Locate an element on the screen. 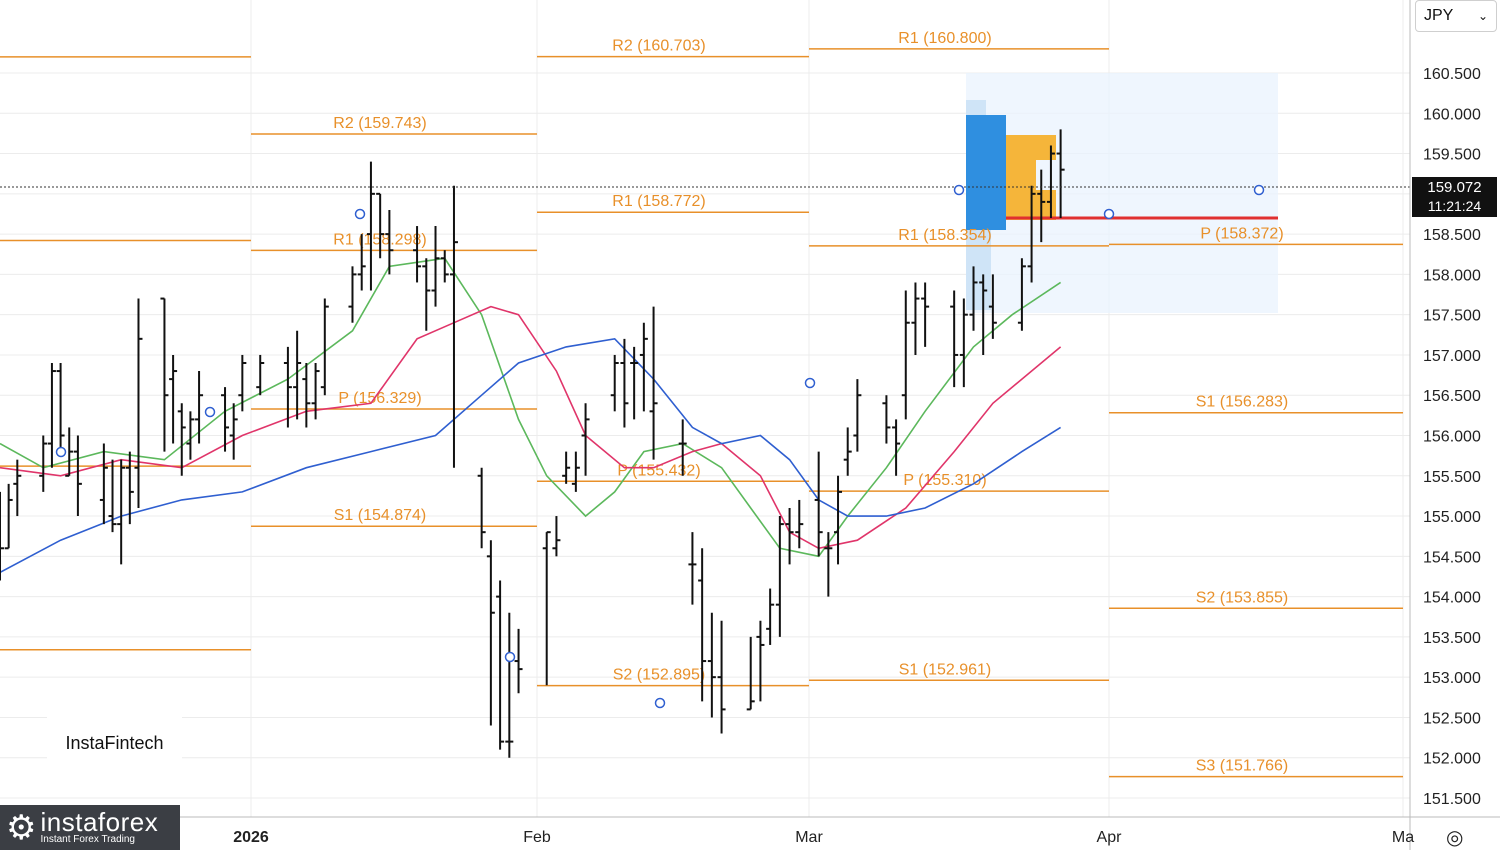 The height and width of the screenshot is (855, 1500). x-axis-ticks: 2026 Feb Mar Apr Ma is located at coordinates (823, 837).